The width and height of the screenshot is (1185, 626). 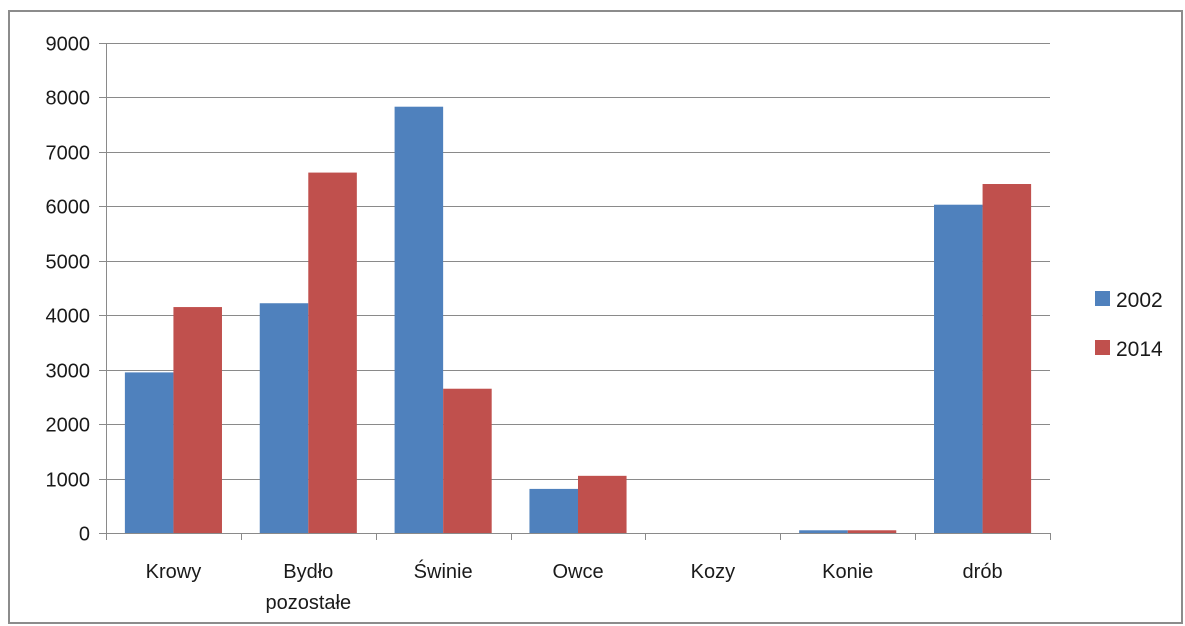 What do you see at coordinates (174, 572) in the screenshot?
I see `x-category-label: Krowy` at bounding box center [174, 572].